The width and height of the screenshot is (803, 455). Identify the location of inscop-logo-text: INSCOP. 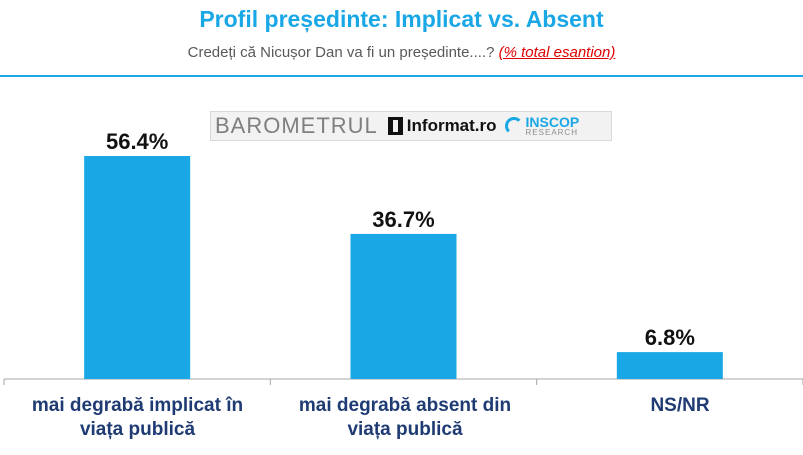
(552, 122).